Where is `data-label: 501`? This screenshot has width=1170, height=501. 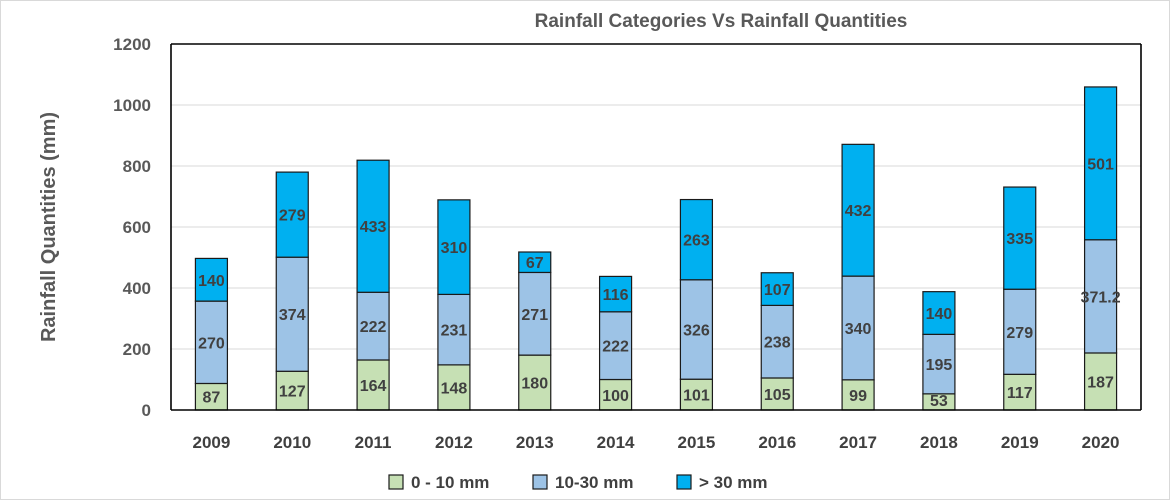 data-label: 501 is located at coordinates (1100, 164).